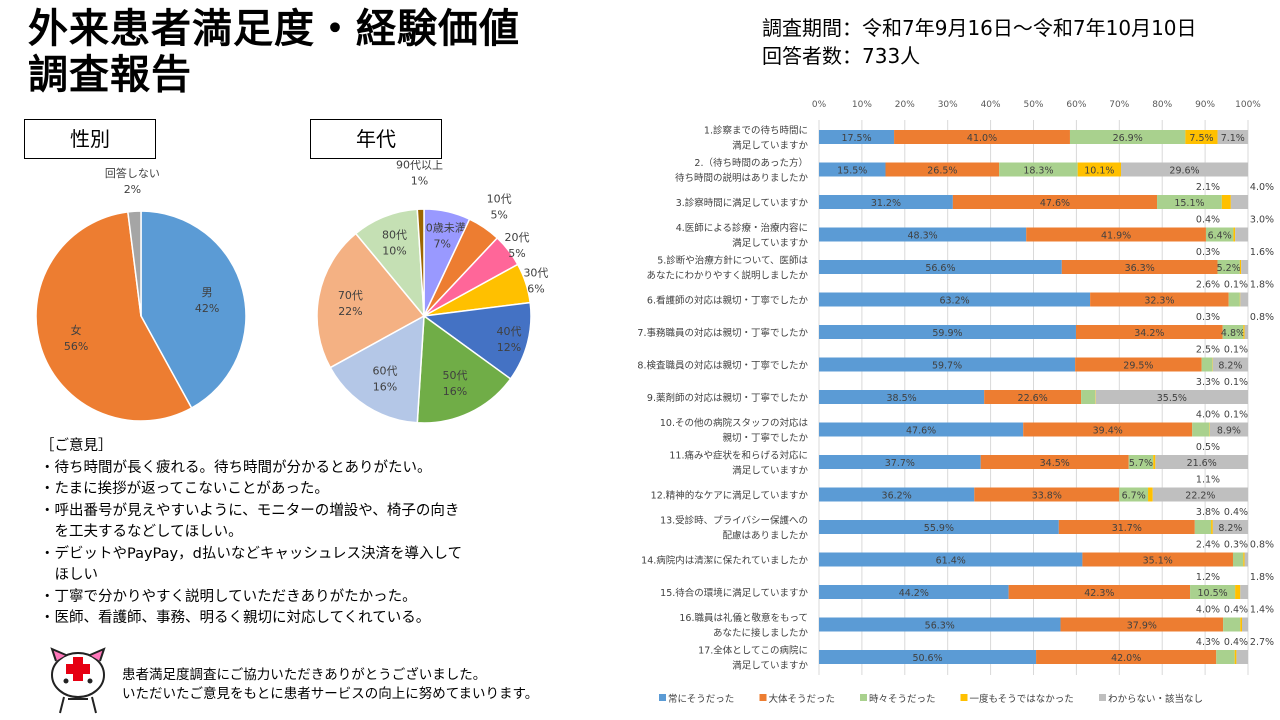 This screenshot has width=1280, height=720. Describe the element at coordinates (1162, 105) in the screenshot. I see `x-tick-label: 80%` at that location.